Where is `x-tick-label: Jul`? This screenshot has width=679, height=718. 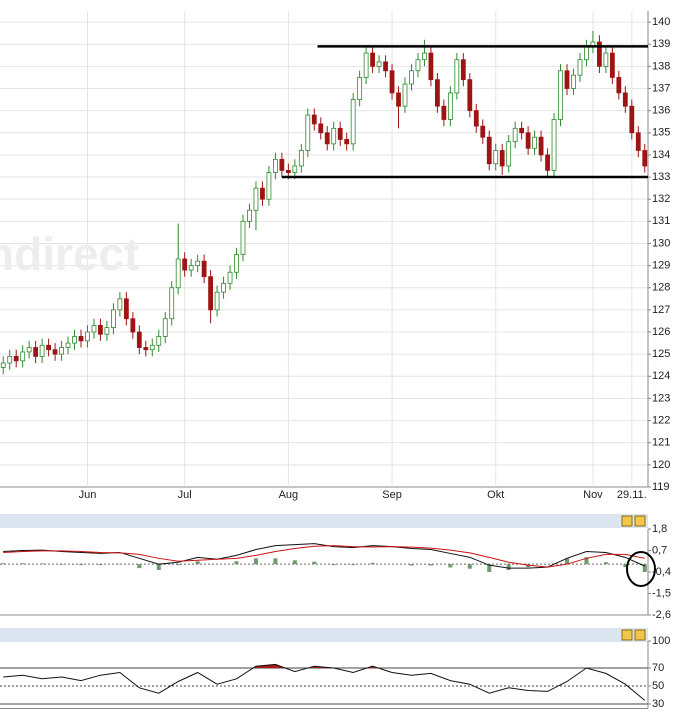 x-tick-label: Jul is located at coordinates (185, 495).